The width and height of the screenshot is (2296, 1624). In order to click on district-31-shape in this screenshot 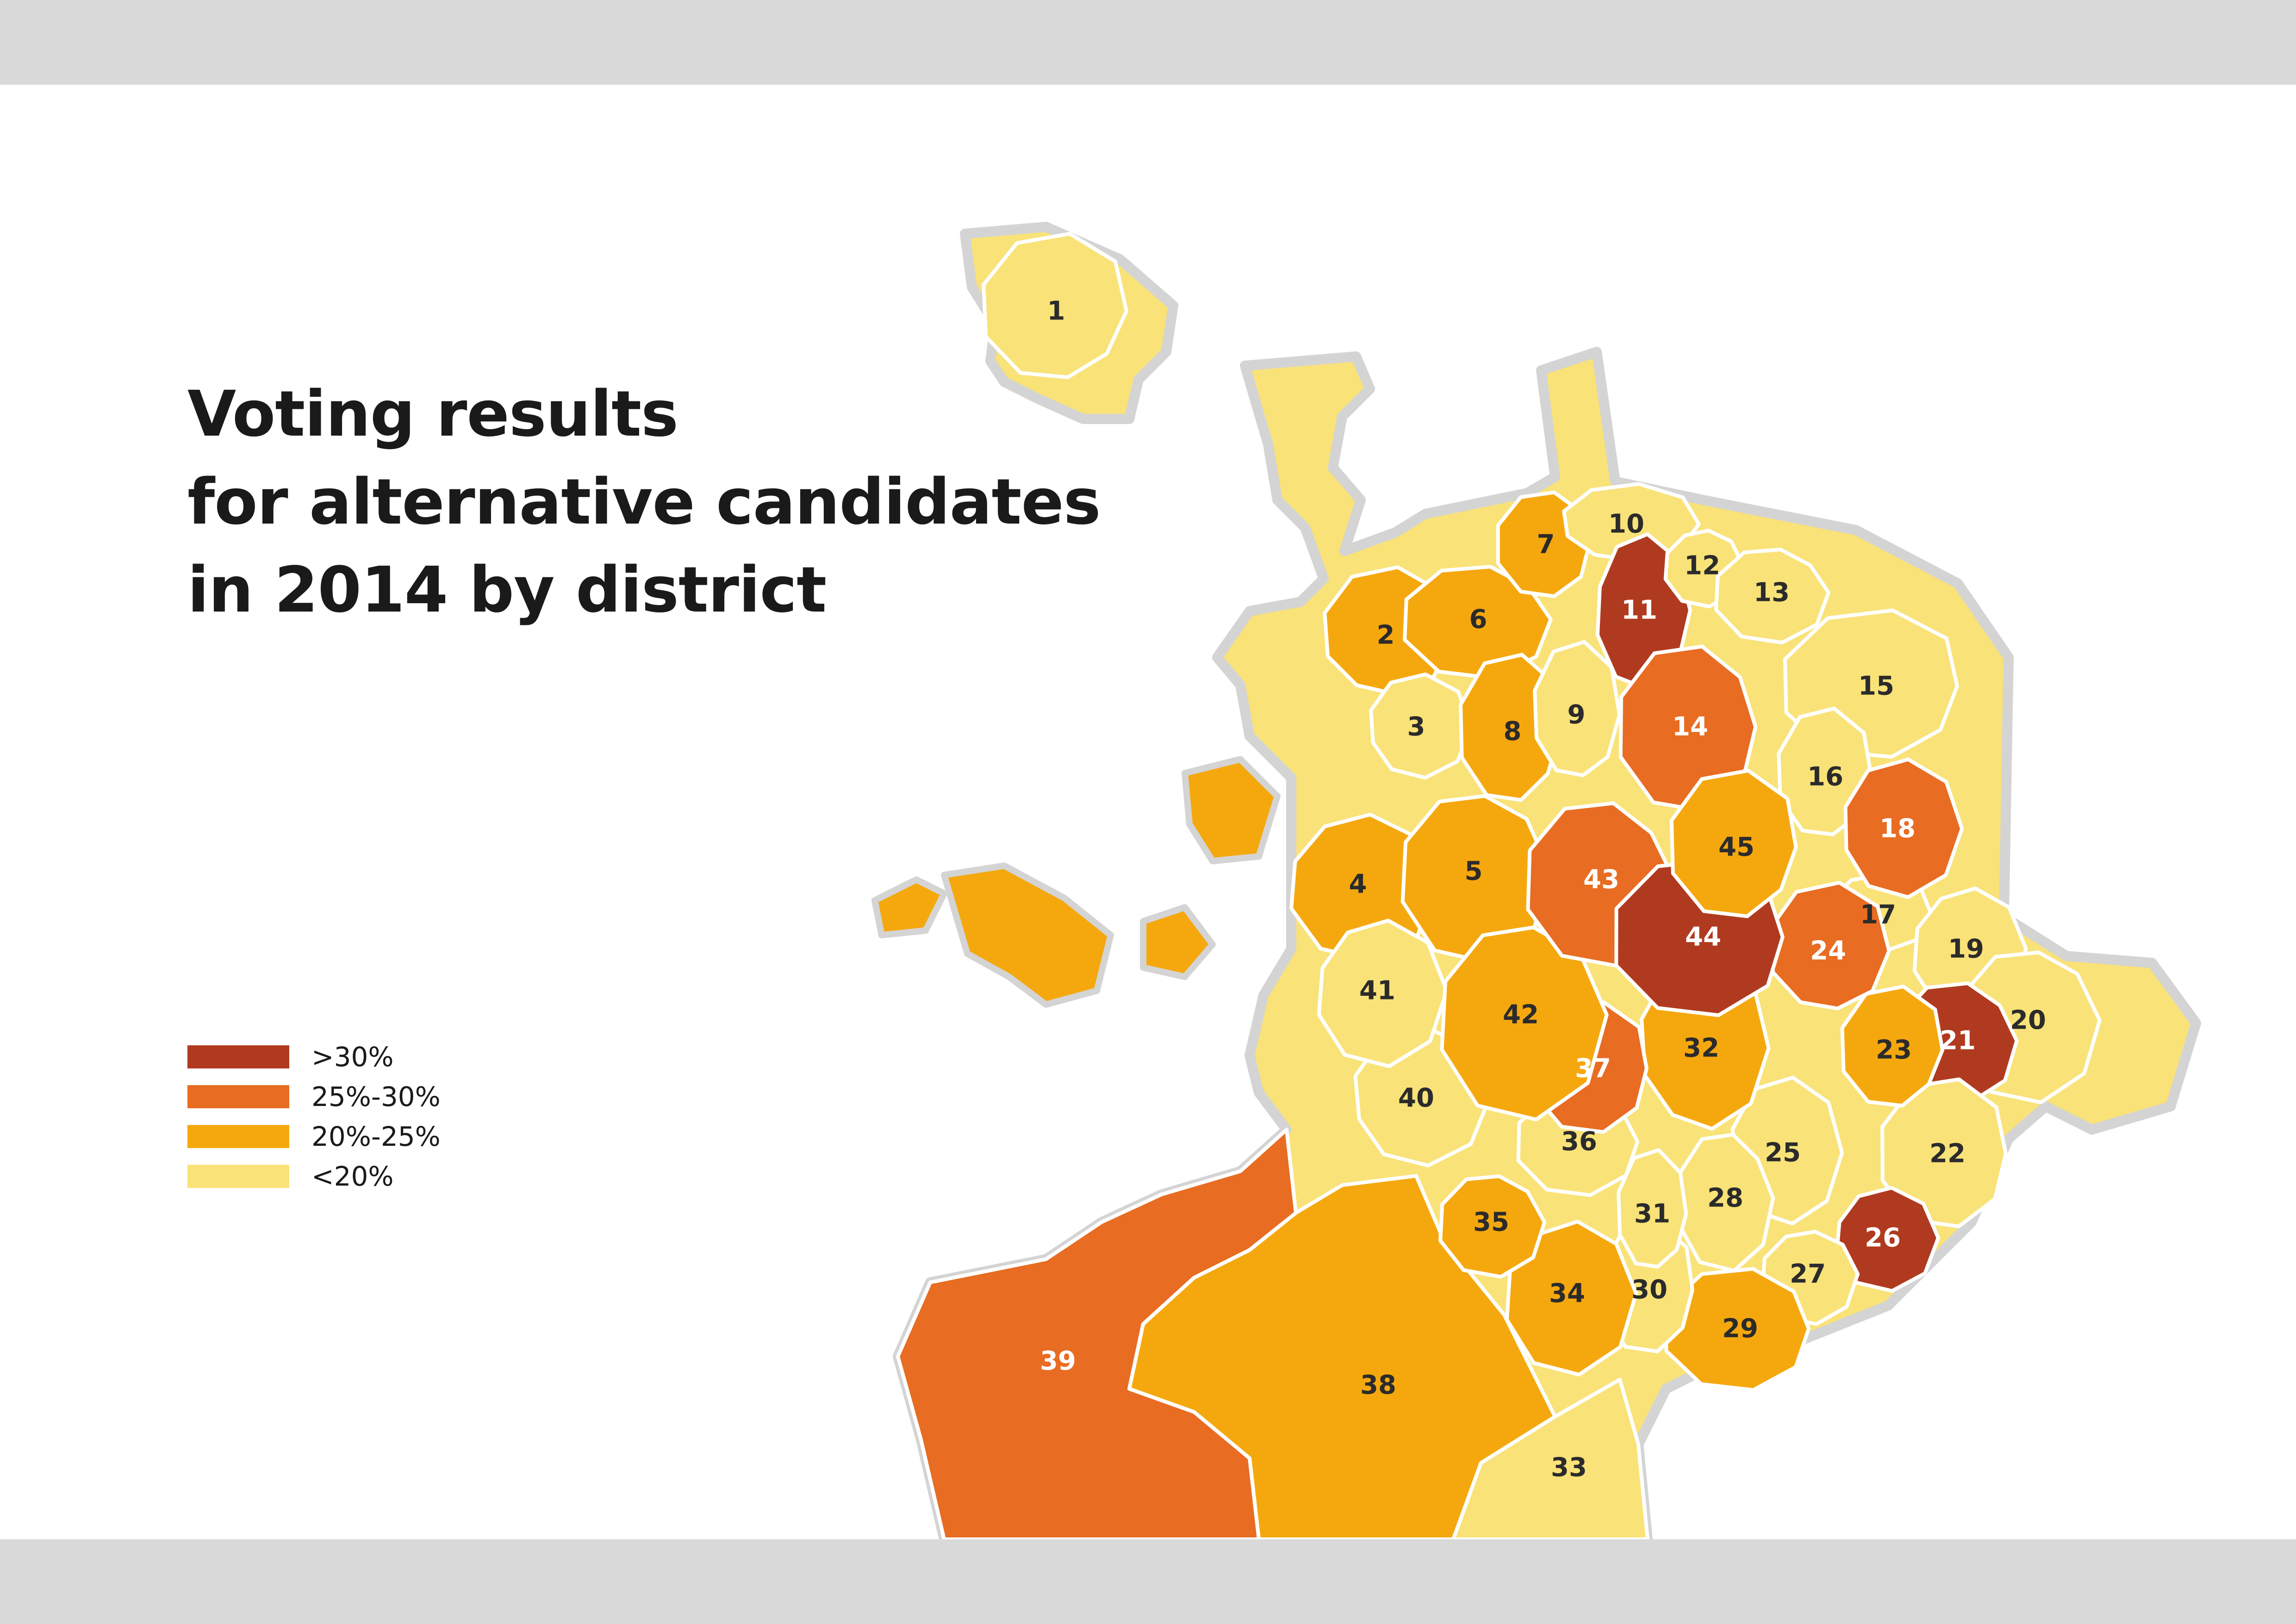, I will do `click(1652, 1208)`.